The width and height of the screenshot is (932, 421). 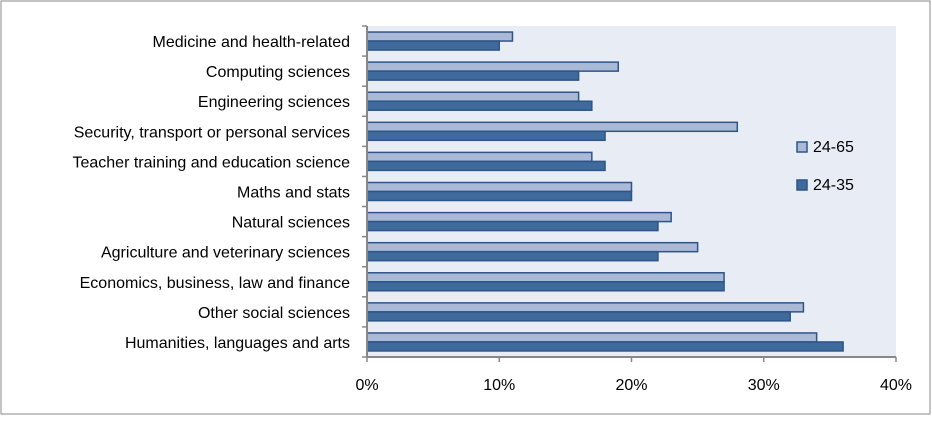 What do you see at coordinates (274, 313) in the screenshot?
I see `category-label: Other social sciences` at bounding box center [274, 313].